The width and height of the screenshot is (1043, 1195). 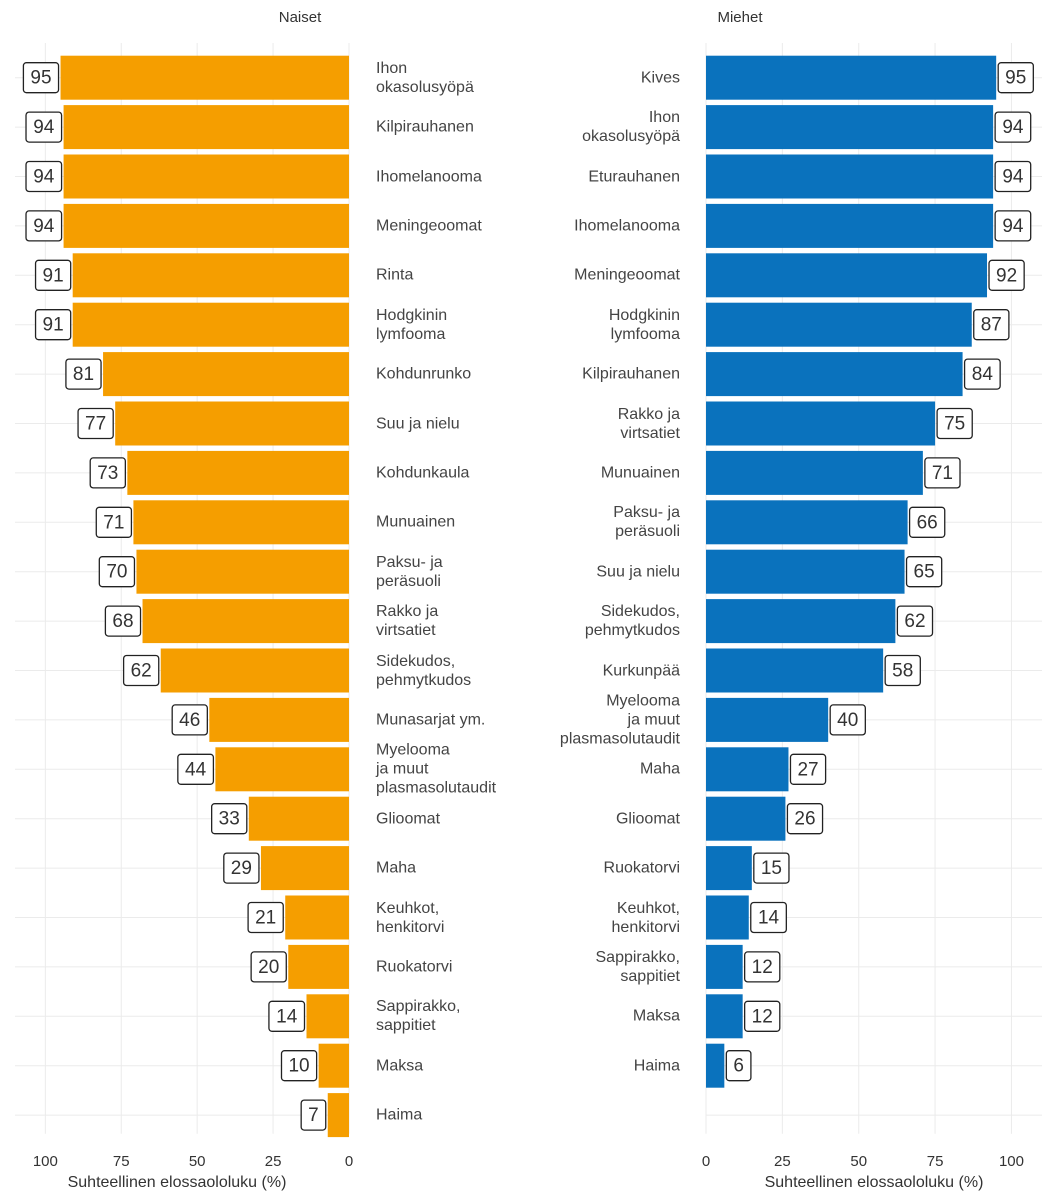 I want to click on value-label: 91, so click(x=53, y=275).